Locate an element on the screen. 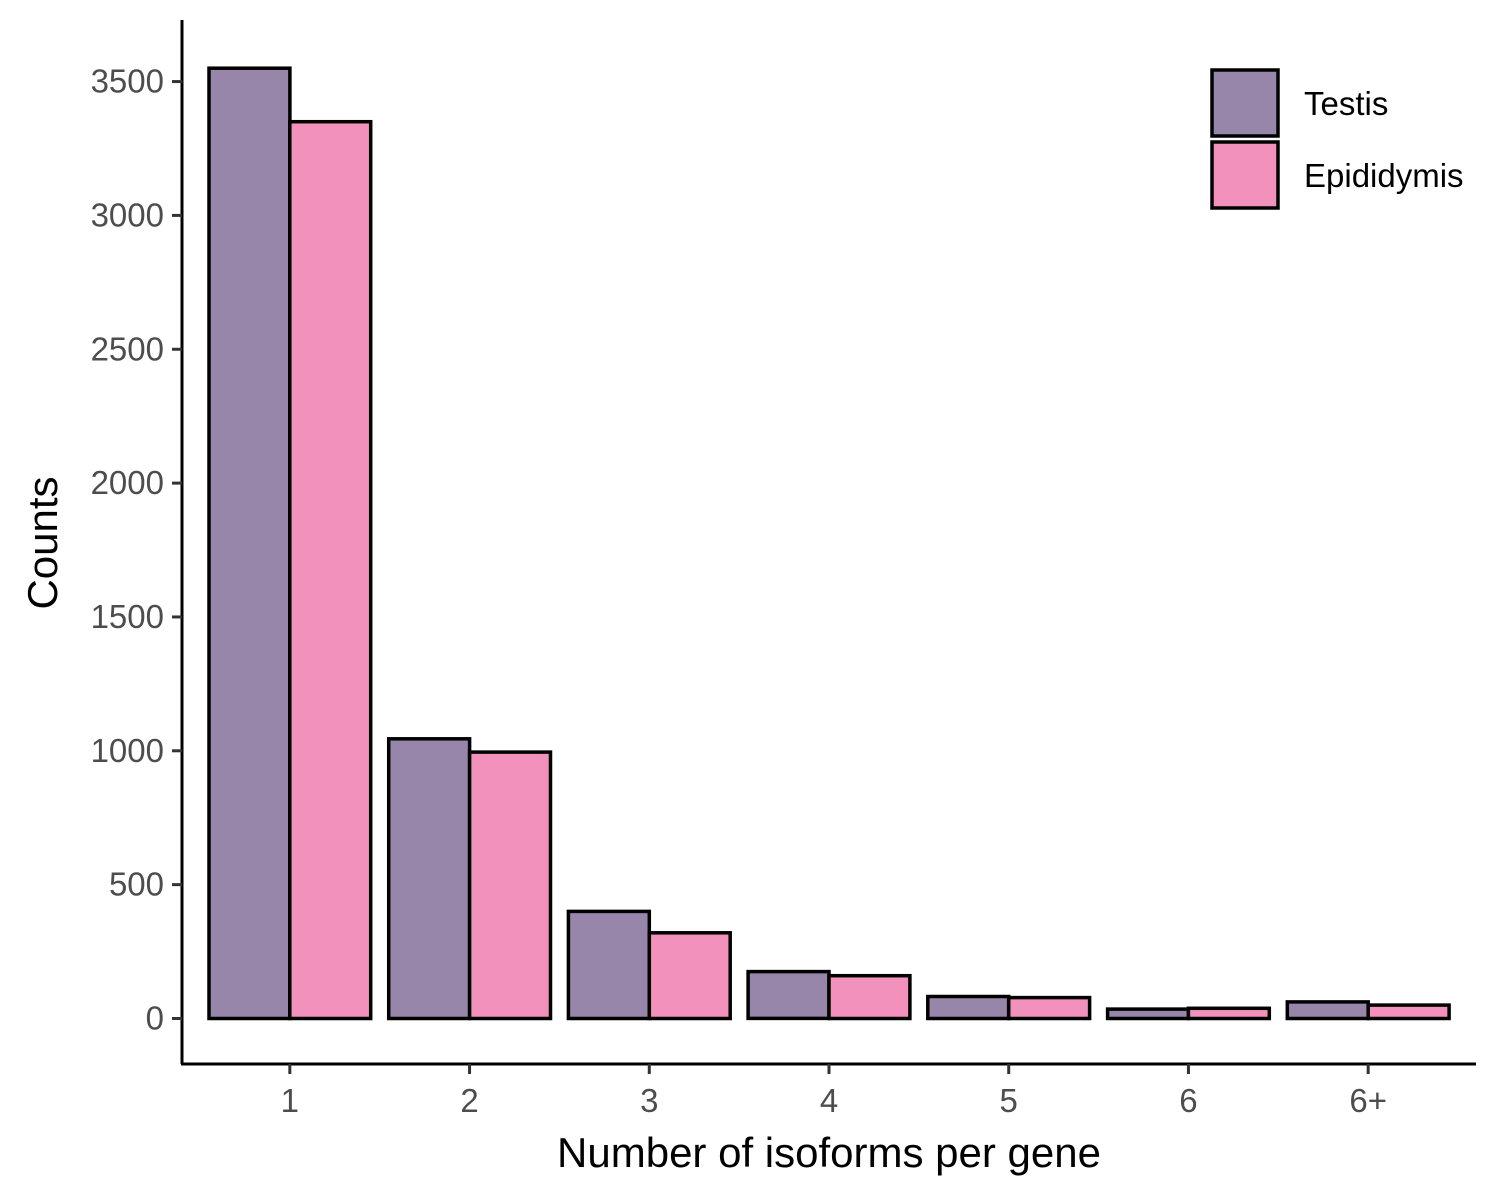 The image size is (1500, 1200). x-tick-label: 1 is located at coordinates (290, 1100).